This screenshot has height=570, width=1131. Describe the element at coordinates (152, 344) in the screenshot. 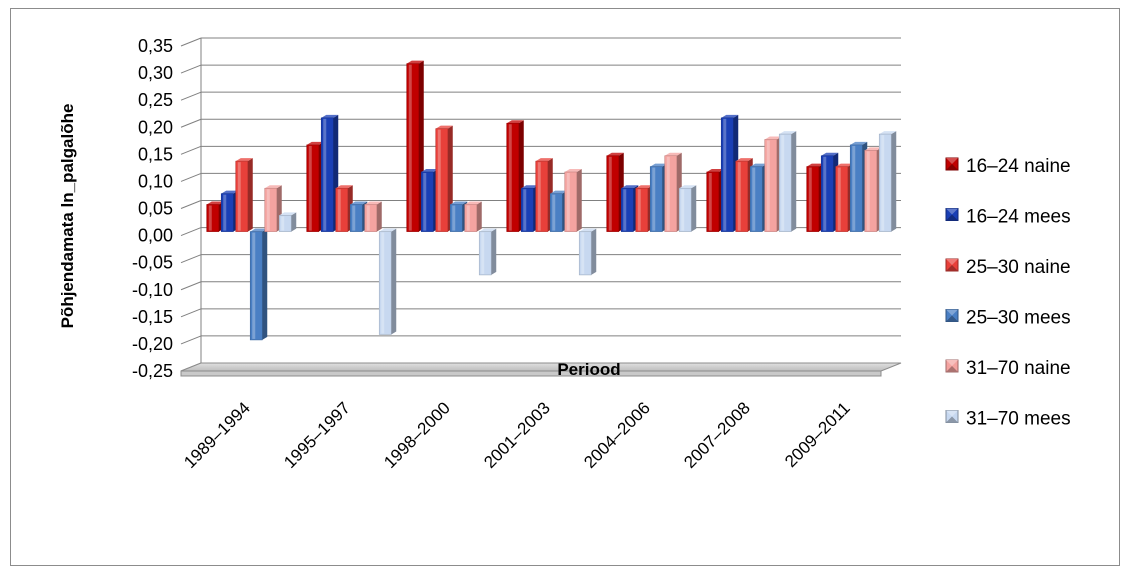

I see `y-tick-label: -0,20` at that location.